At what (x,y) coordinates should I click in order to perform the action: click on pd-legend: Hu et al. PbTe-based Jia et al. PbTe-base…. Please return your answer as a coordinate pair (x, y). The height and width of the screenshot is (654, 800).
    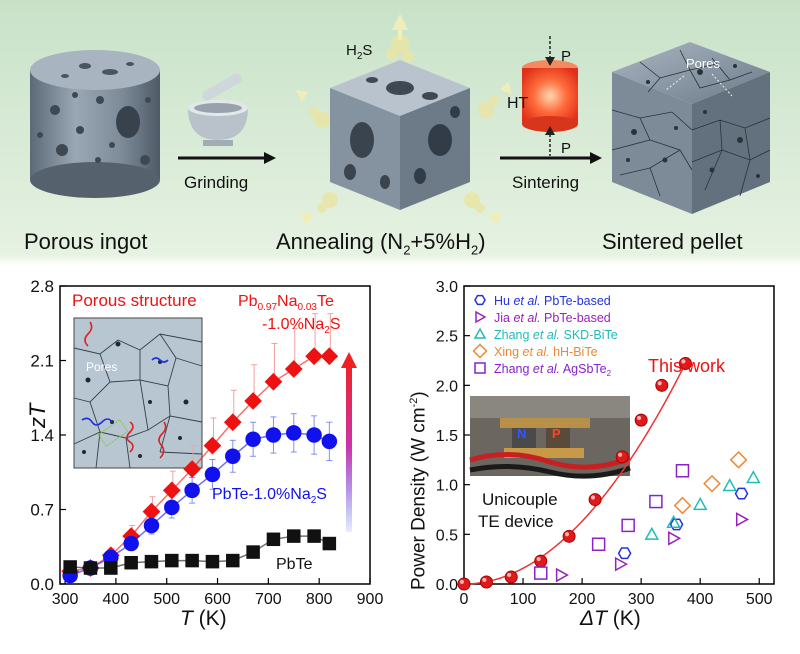
    Looking at the image, I should click on (545, 336).